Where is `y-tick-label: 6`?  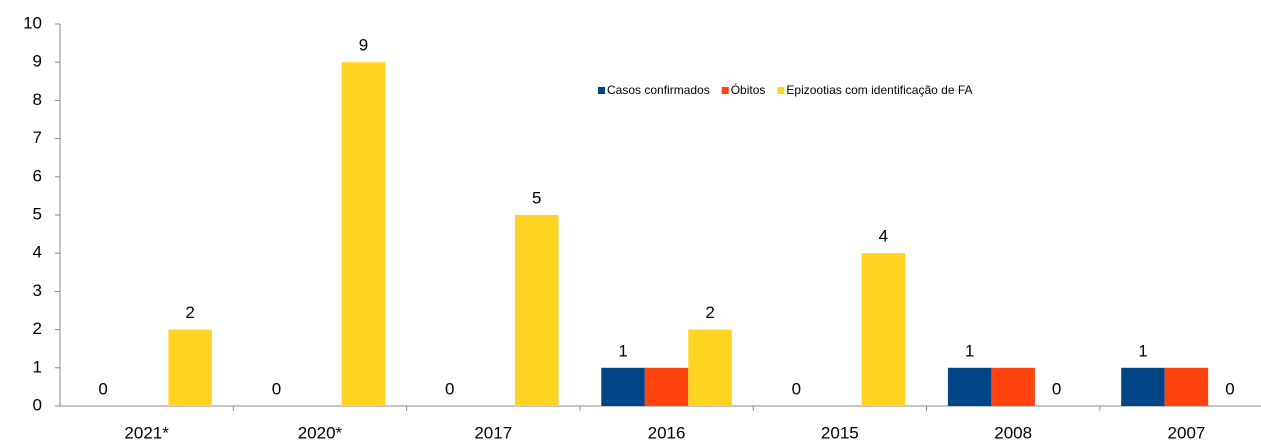
y-tick-label: 6 is located at coordinates (37, 175).